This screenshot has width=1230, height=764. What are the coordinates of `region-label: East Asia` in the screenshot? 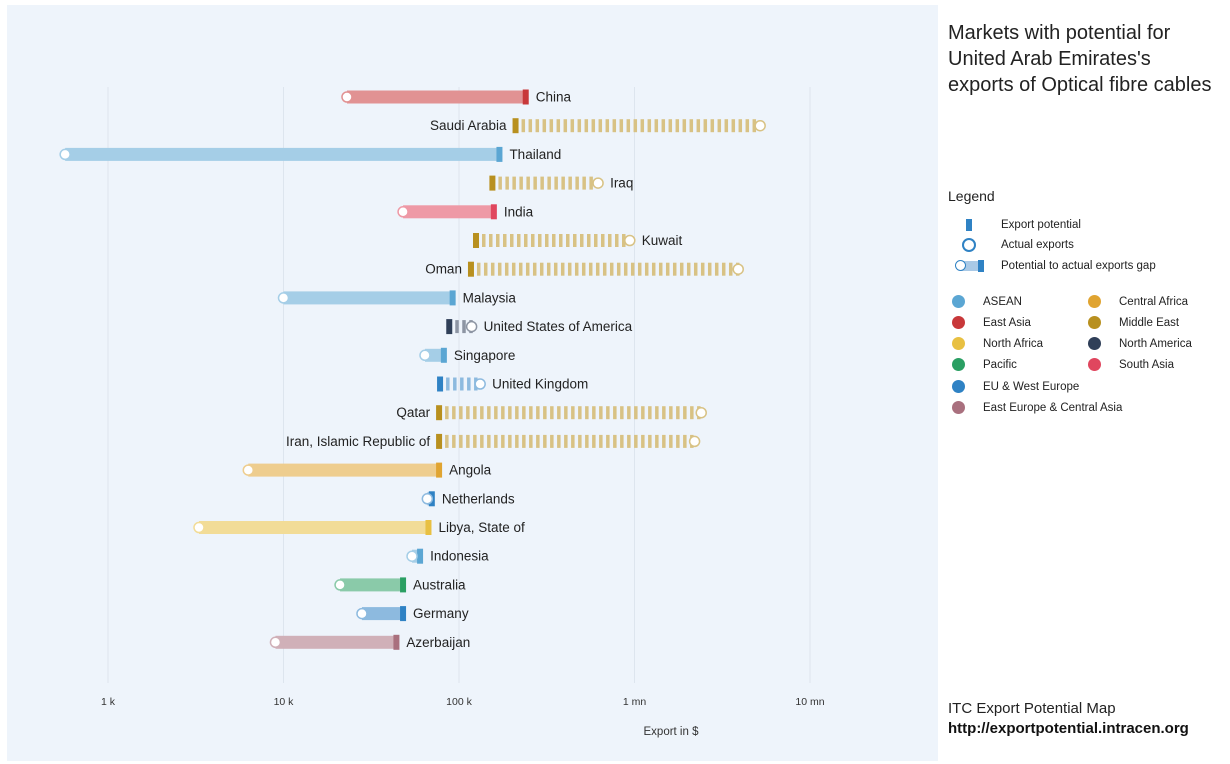 It's located at (1007, 323).